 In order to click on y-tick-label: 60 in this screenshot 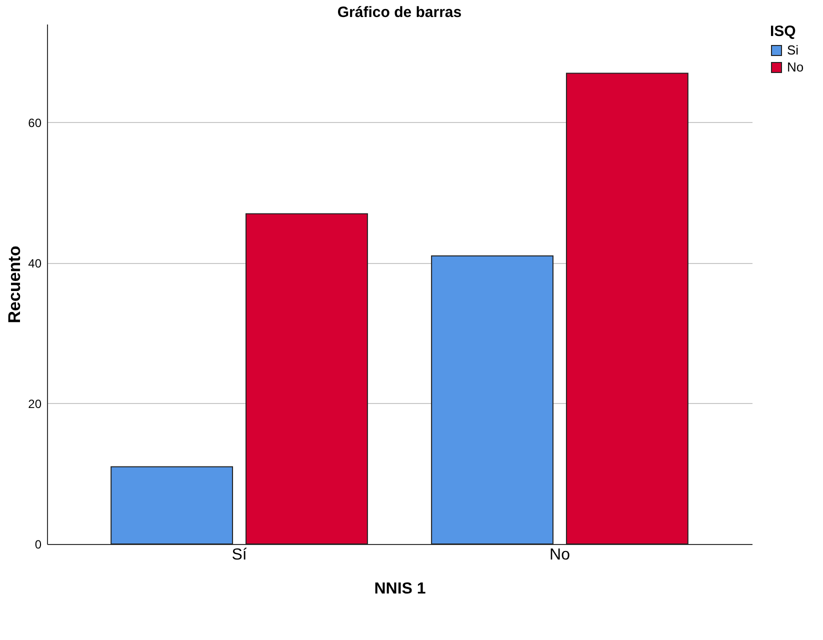, I will do `click(35, 123)`.